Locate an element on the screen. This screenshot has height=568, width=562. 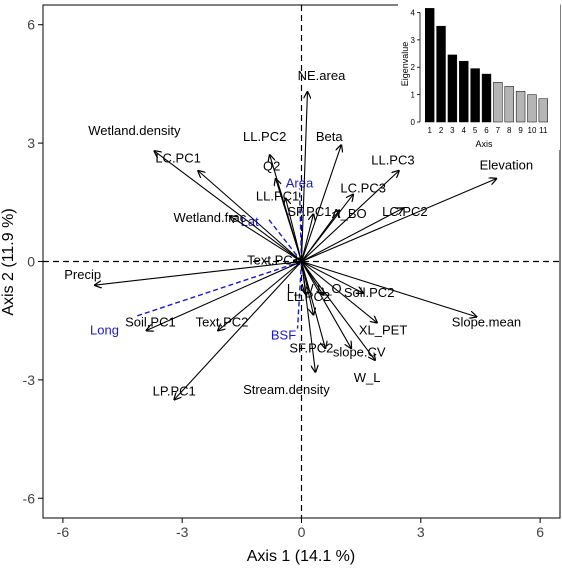
inset-x-tick-label: 10 is located at coordinates (532, 130).